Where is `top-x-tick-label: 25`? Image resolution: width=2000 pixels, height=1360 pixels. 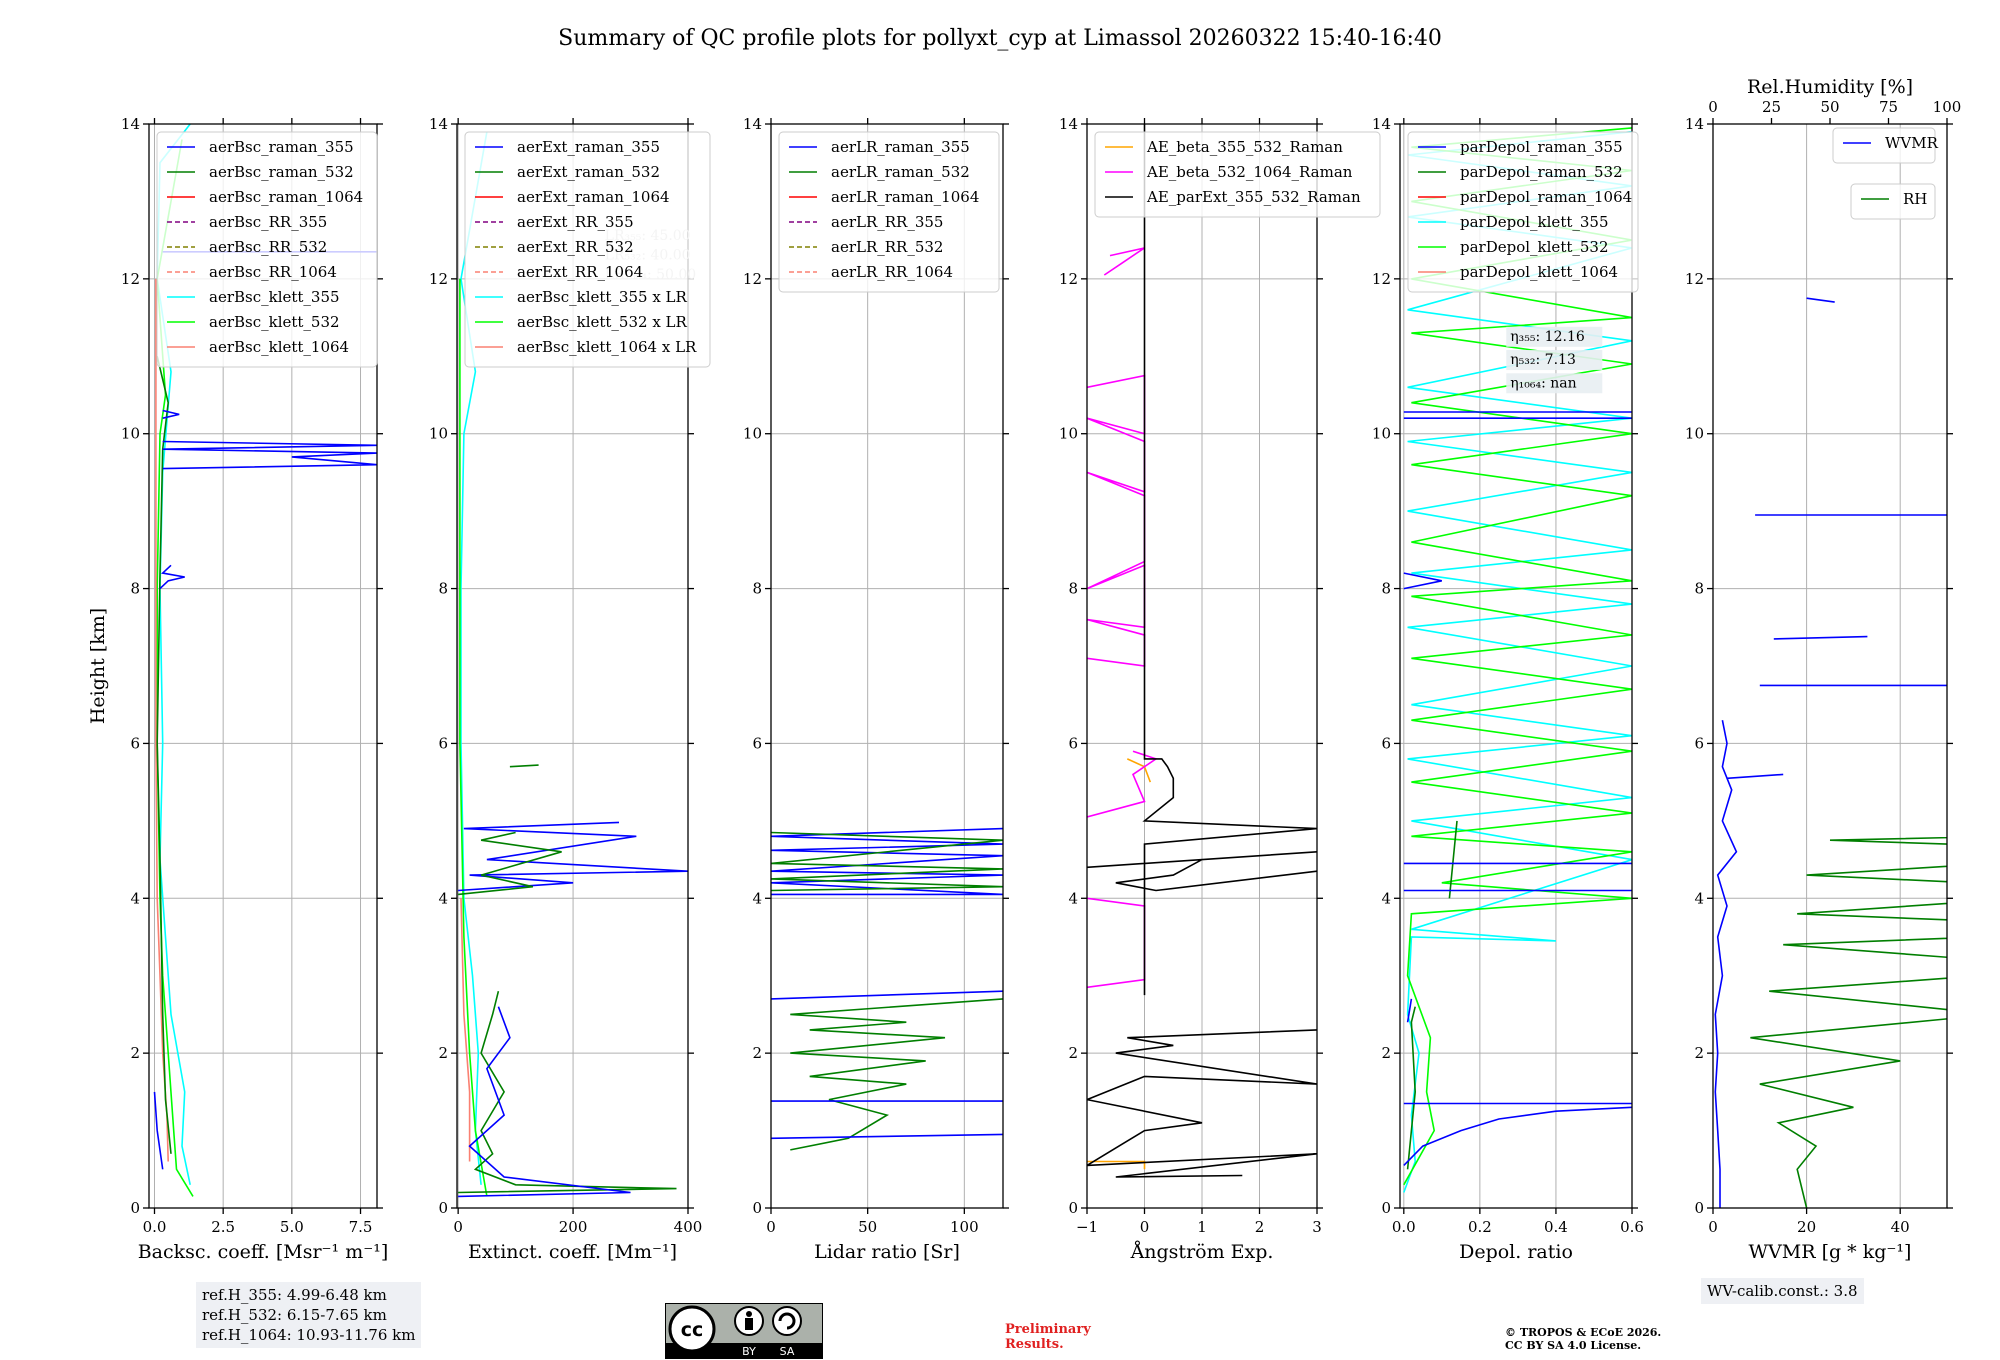
top-x-tick-label: 25 is located at coordinates (1771, 107).